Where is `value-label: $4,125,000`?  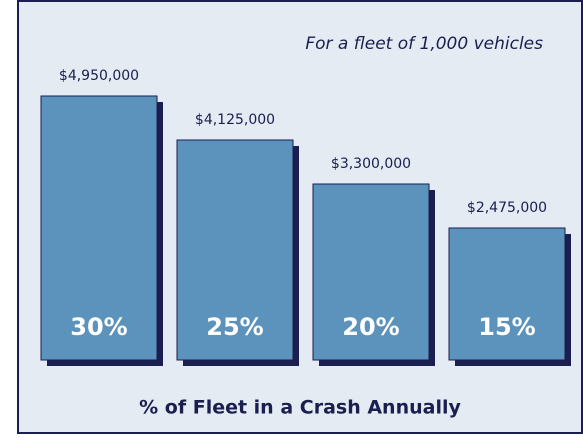 value-label: $4,125,000 is located at coordinates (235, 120).